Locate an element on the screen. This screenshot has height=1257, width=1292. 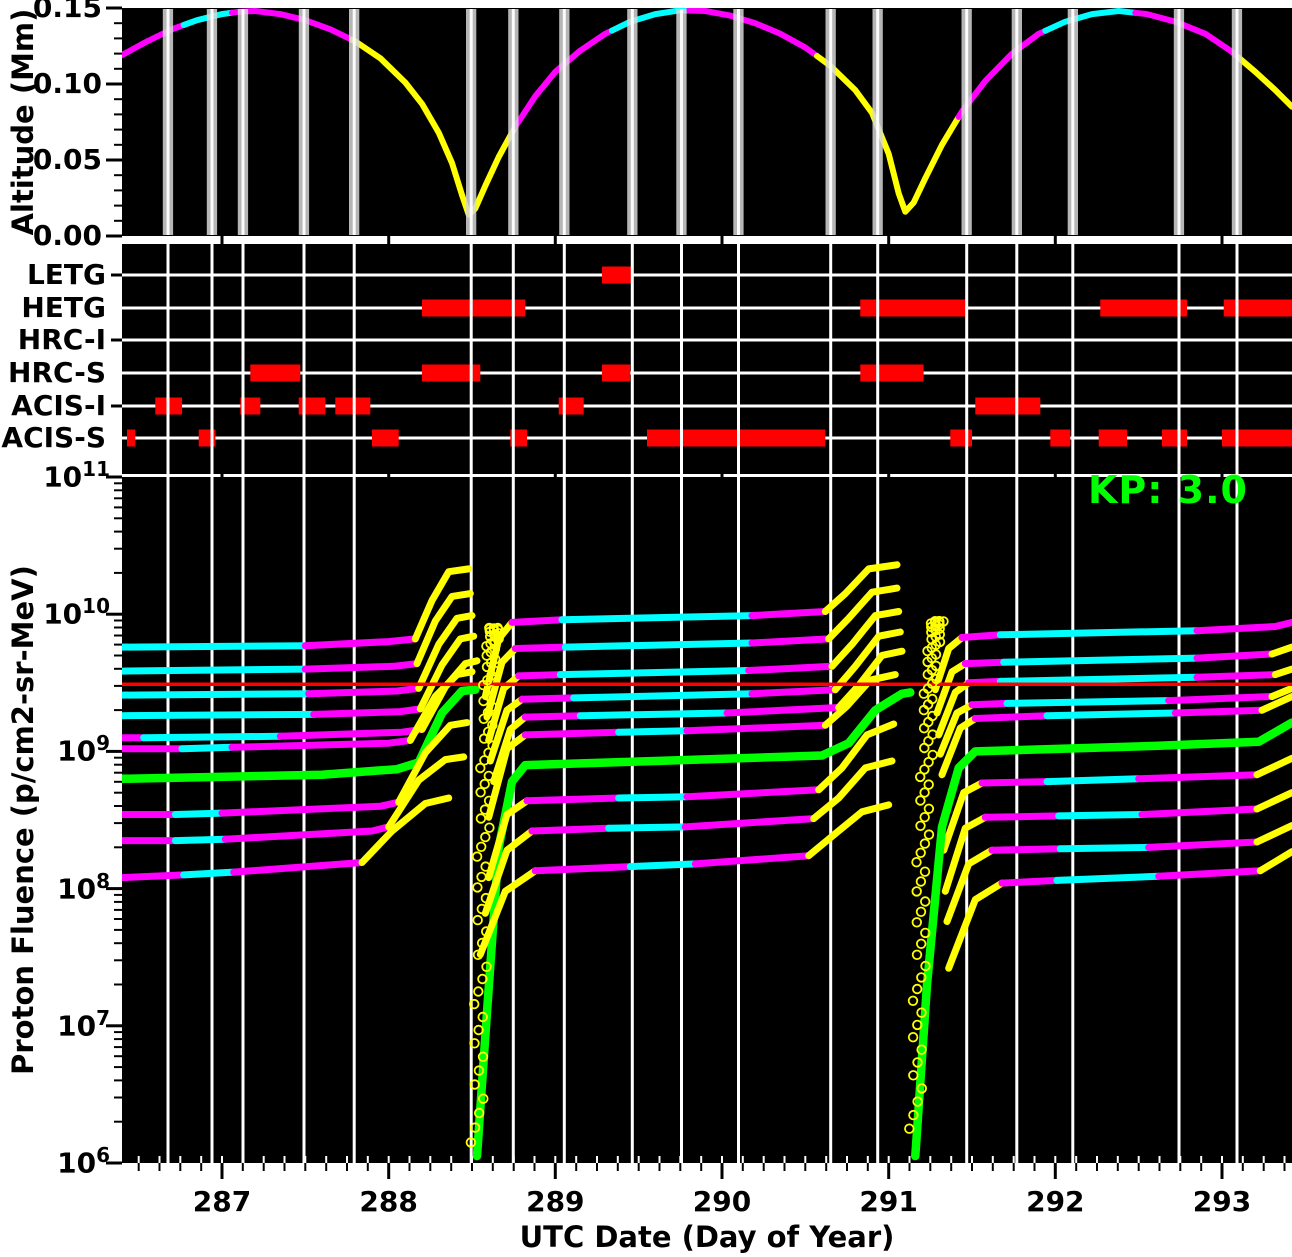
kp-index-value: KP: 3.0 is located at coordinates (1167, 490).